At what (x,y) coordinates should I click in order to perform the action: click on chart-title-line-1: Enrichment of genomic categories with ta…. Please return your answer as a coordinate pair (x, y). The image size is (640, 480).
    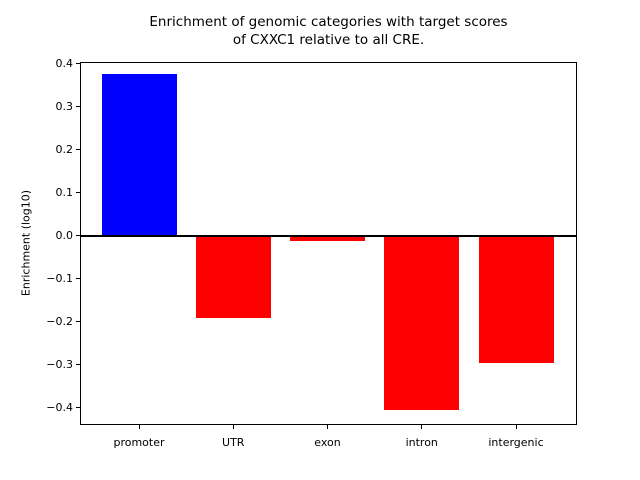
    Looking at the image, I should click on (328, 22).